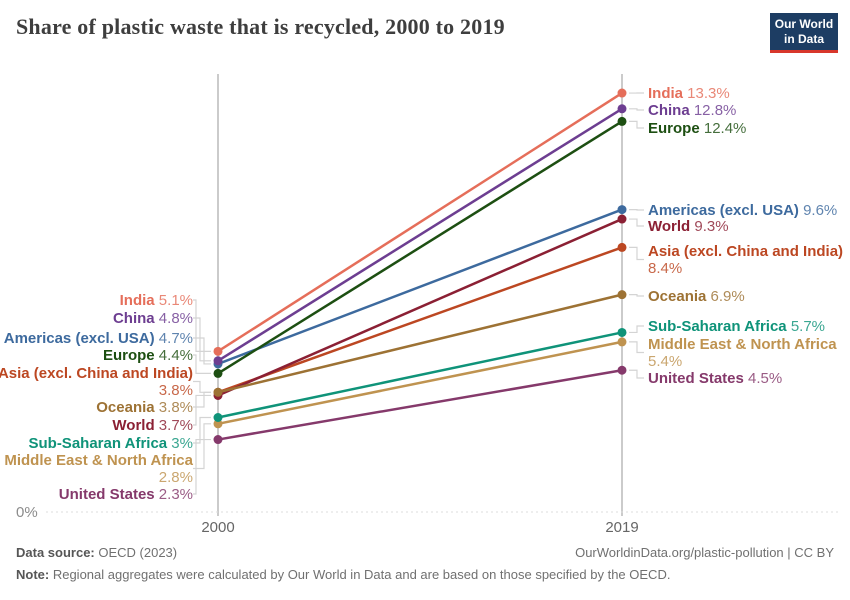 Image resolution: width=850 pixels, height=600 pixels. What do you see at coordinates (804, 24) in the screenshot?
I see `owid-logo-line1: Our World` at bounding box center [804, 24].